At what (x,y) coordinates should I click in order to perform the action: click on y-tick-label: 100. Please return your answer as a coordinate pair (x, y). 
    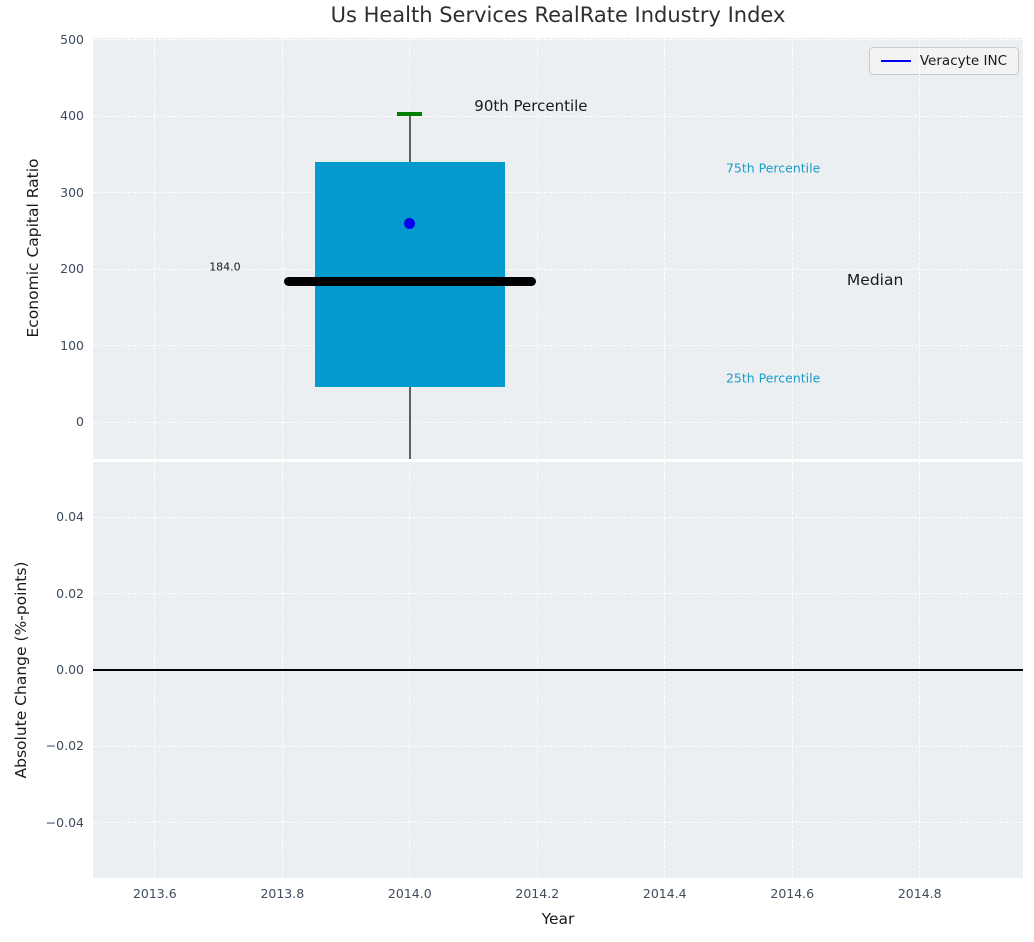
    Looking at the image, I should click on (72, 345).